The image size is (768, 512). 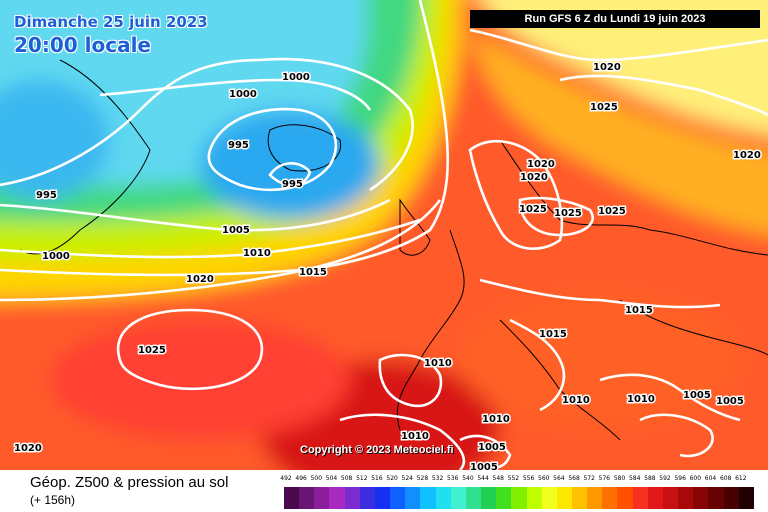 I want to click on color-scale-label: 600, so click(x=695, y=478).